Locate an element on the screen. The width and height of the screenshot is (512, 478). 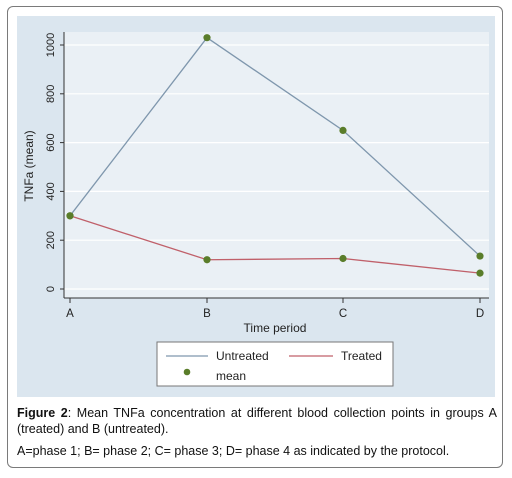
x-axis-title: Time period is located at coordinates (275, 328).